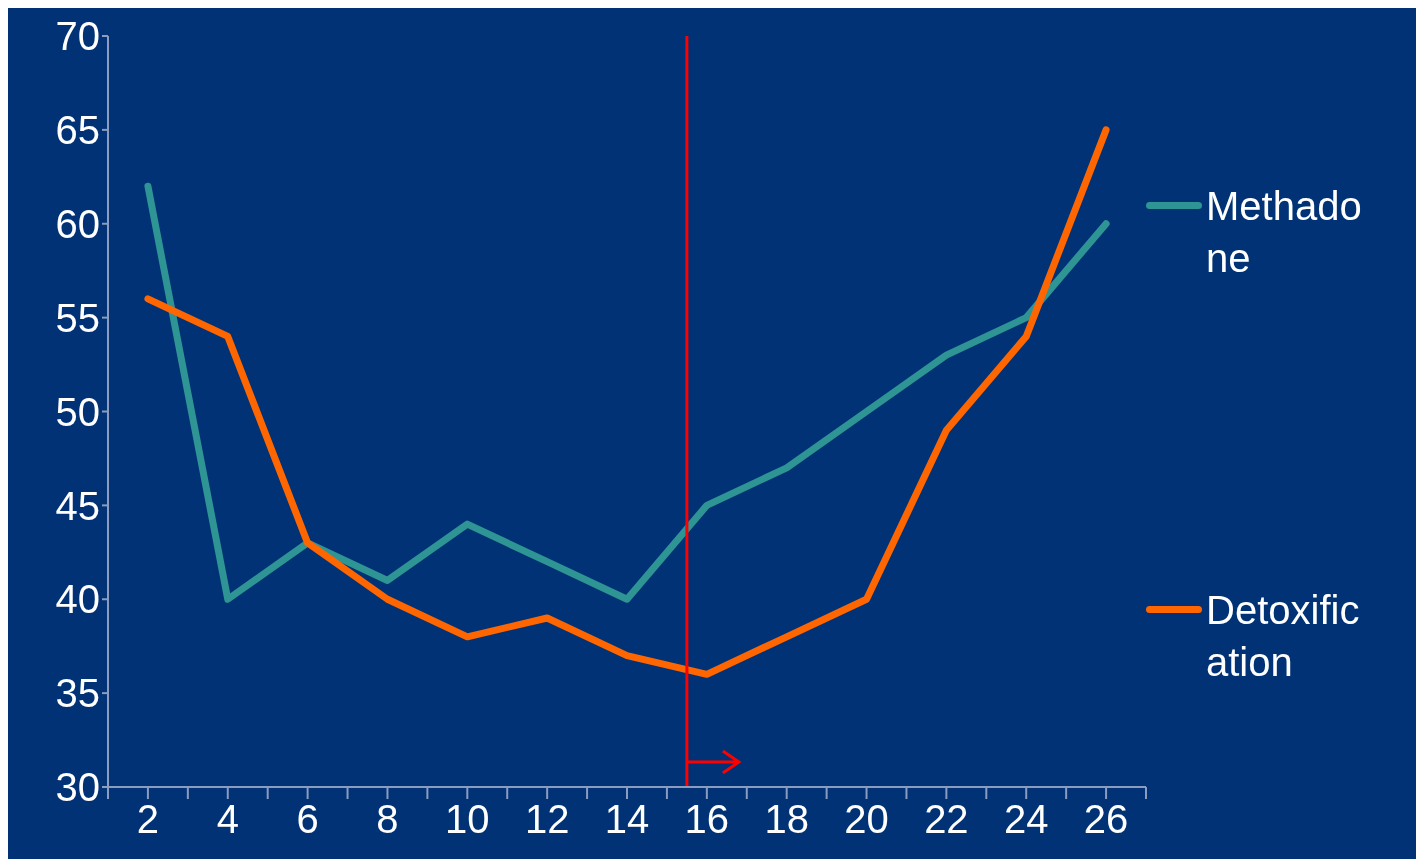  I want to click on y-tick-label: 45, so click(77, 505).